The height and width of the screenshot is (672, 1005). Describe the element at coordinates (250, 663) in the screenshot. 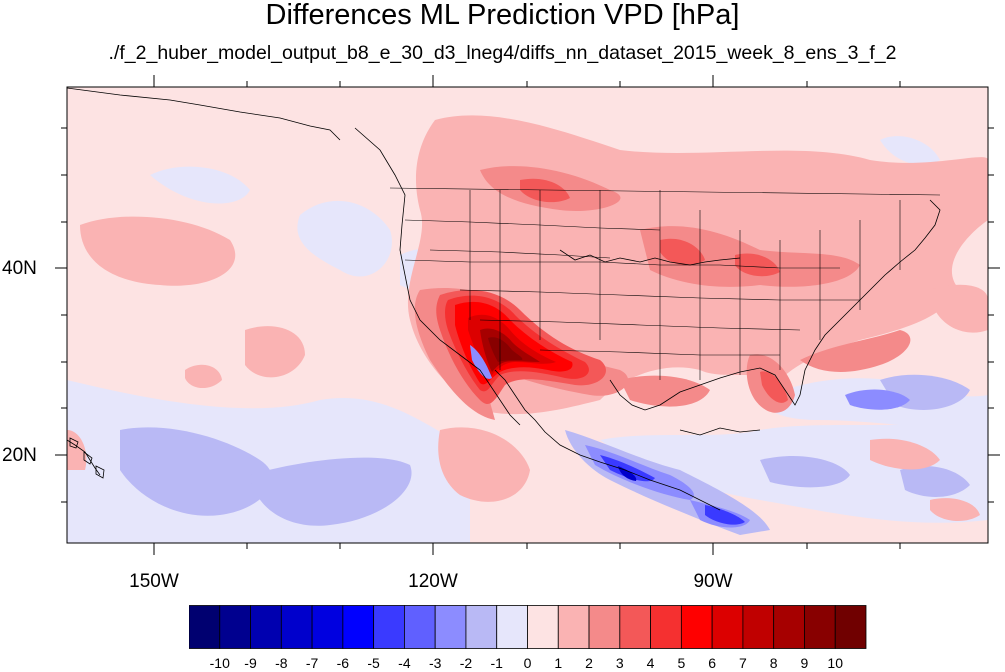

I see `colorbar-label: -9` at that location.